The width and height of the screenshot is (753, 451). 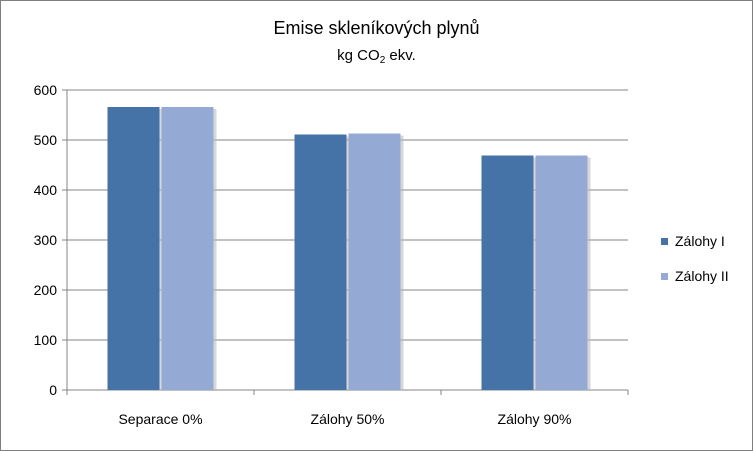 I want to click on y-tick-label: 600, so click(x=46, y=90).